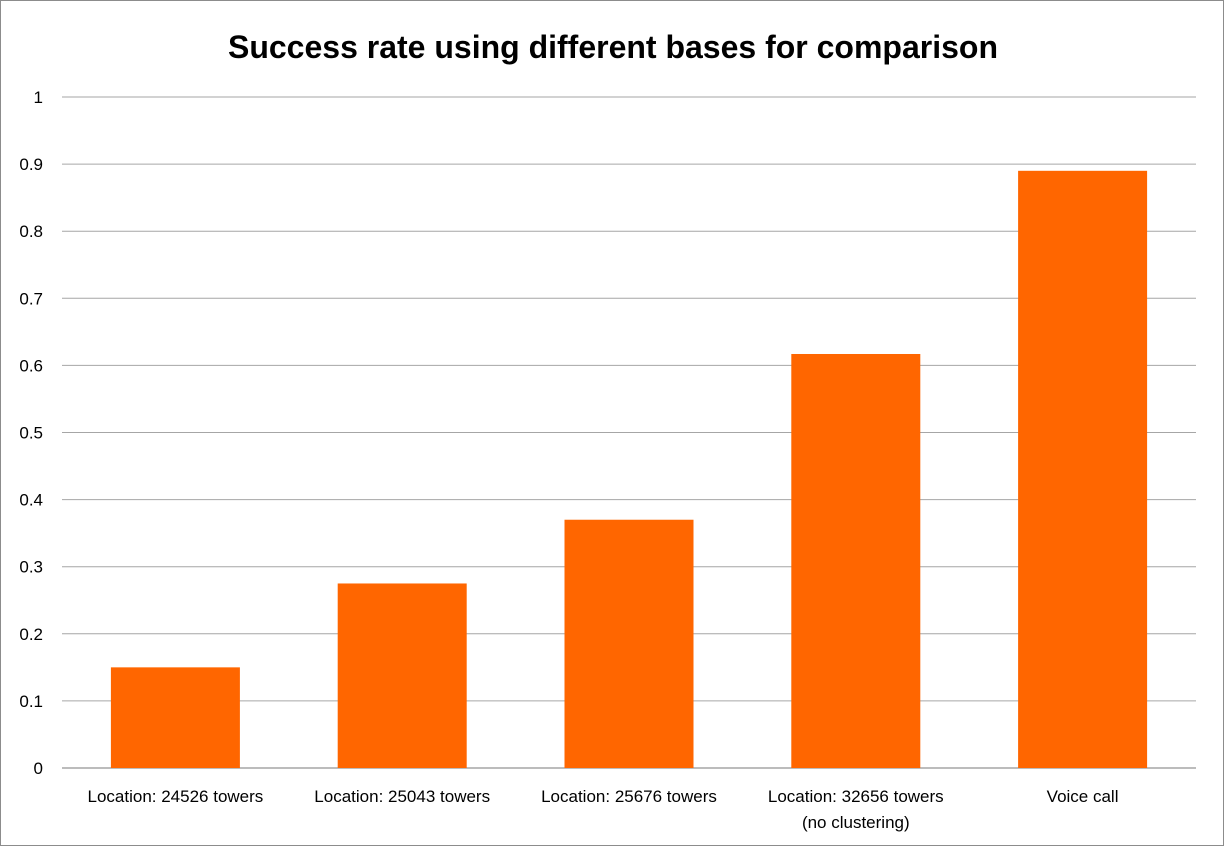 The width and height of the screenshot is (1224, 846). Describe the element at coordinates (402, 796) in the screenshot. I see `x-category-label: Location: 25043 towers` at that location.